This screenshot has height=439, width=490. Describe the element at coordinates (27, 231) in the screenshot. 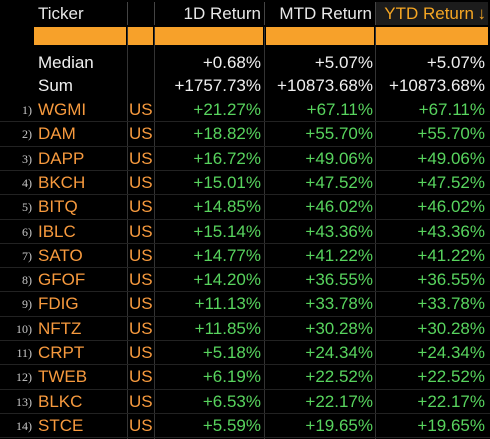

I see `row-index: 6)` at that location.